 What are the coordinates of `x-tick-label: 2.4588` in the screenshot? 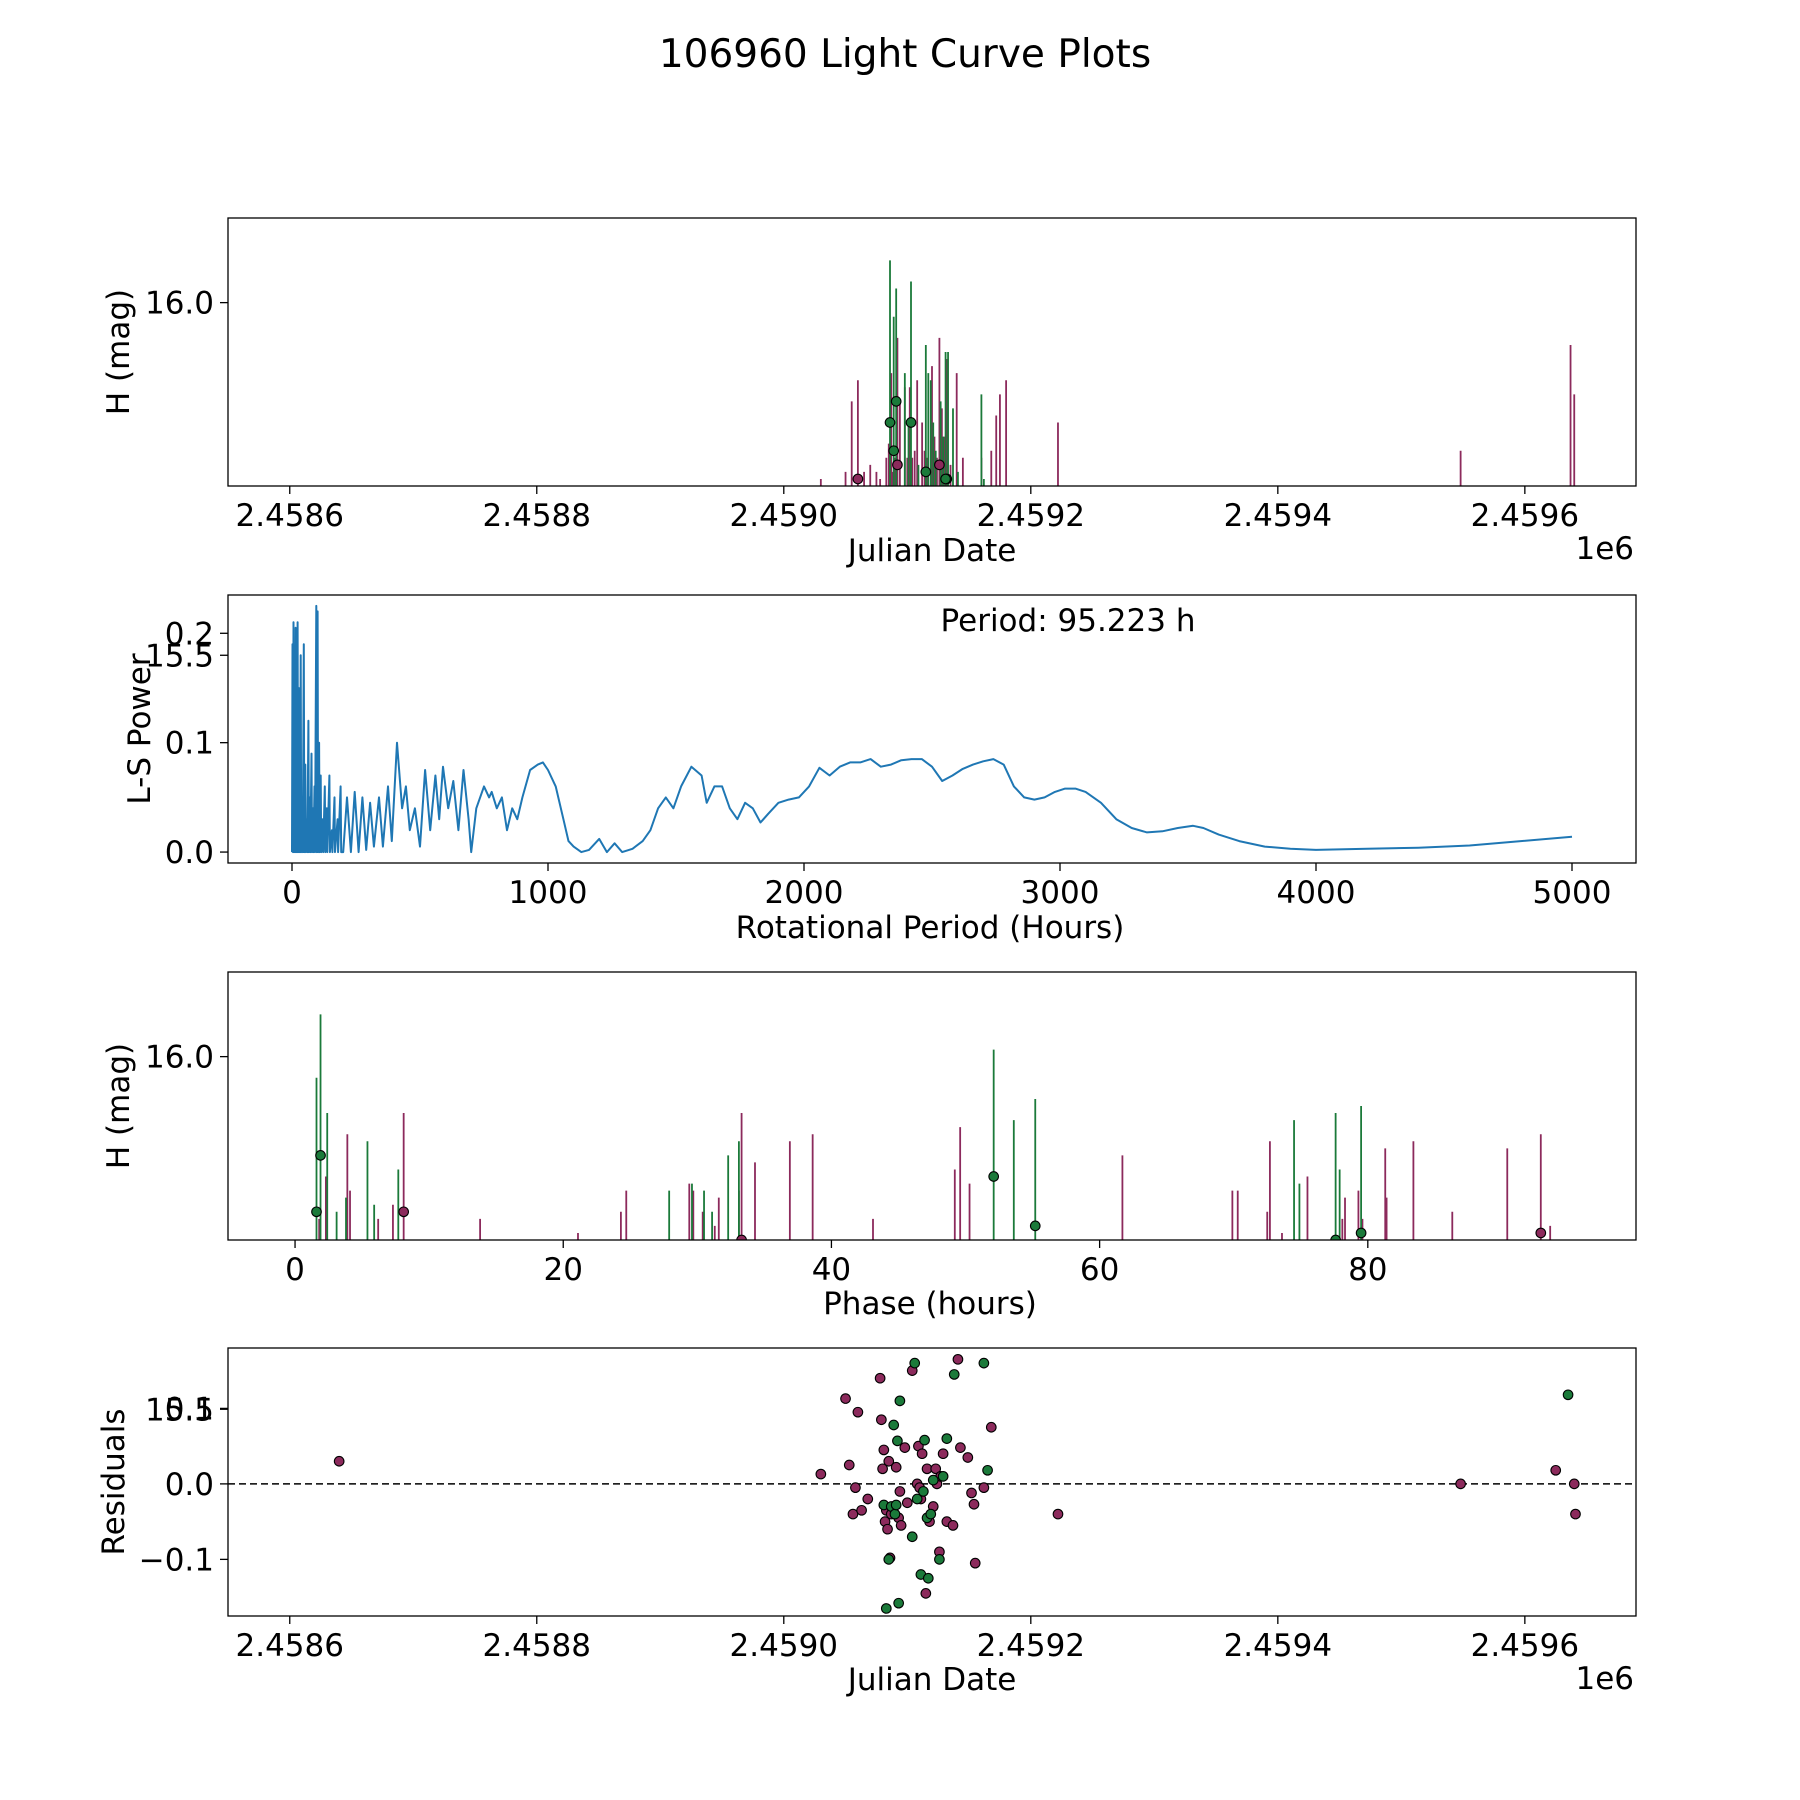 It's located at (537, 1646).